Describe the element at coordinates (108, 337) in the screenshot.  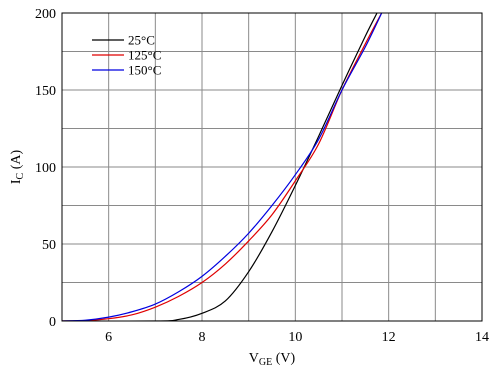
I see `x-tick-label: 6` at that location.